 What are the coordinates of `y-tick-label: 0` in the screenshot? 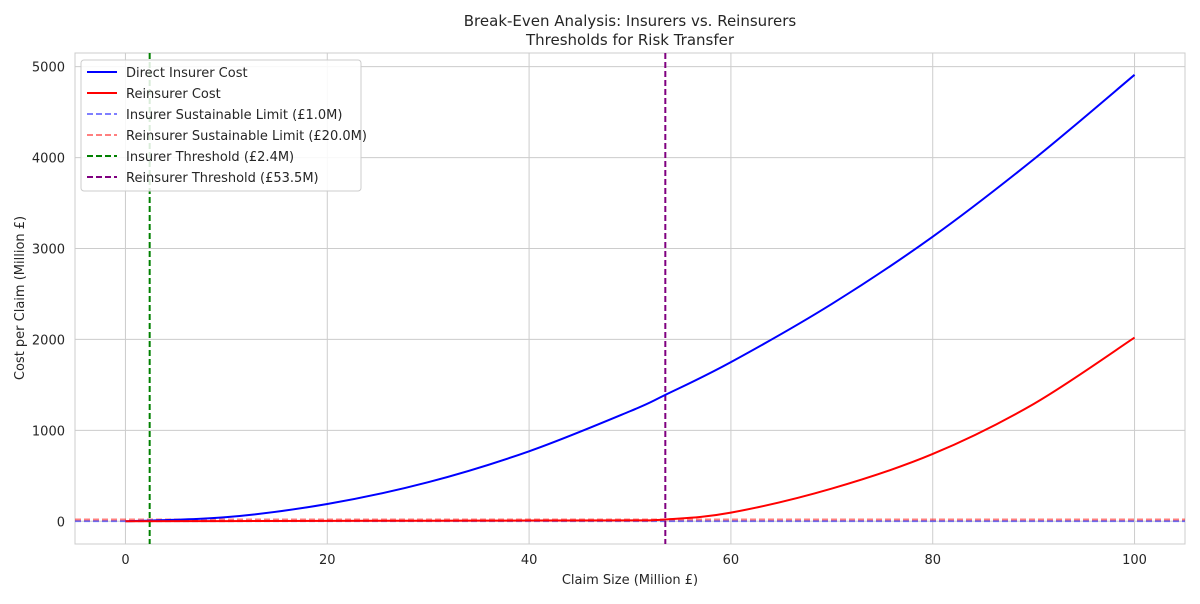 It's located at (61, 522).